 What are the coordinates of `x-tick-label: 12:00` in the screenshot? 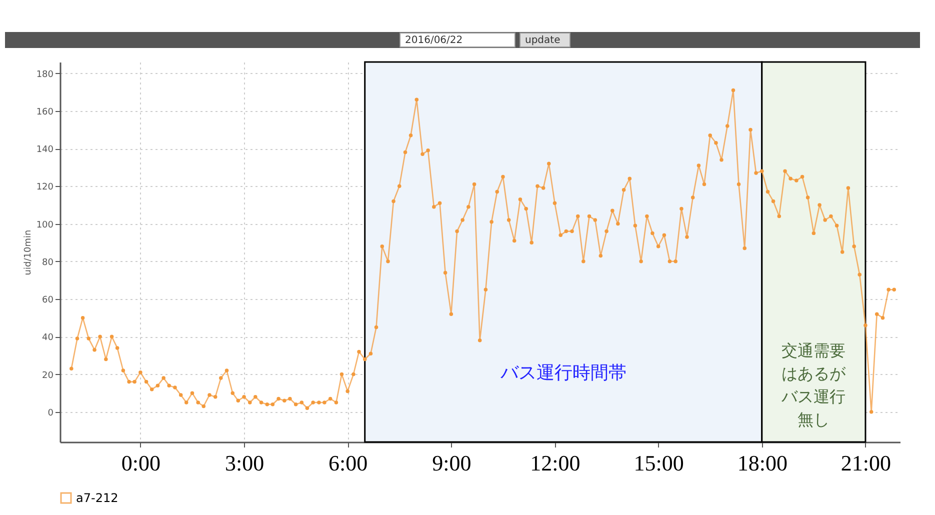 It's located at (555, 463).